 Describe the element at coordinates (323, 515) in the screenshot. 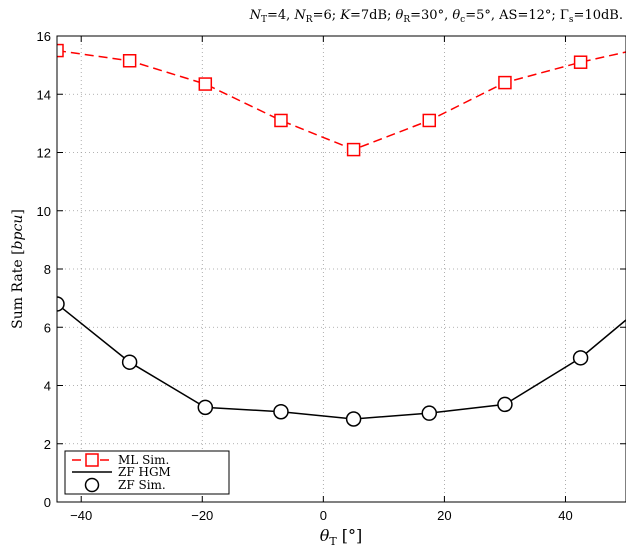

I see `x-tick-label-2: 0` at that location.